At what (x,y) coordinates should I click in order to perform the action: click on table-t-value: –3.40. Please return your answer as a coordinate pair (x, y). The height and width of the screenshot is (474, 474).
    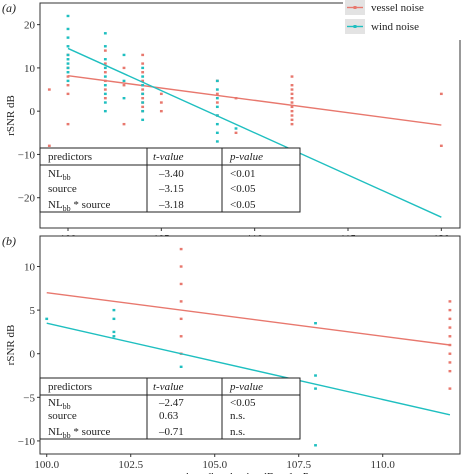
    Looking at the image, I should click on (171, 174).